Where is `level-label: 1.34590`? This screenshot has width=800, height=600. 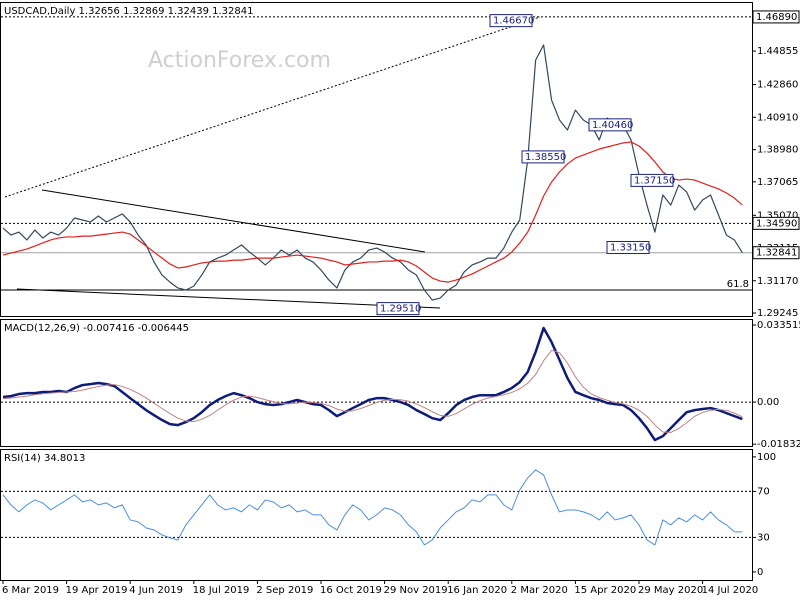
level-label: 1.34590 is located at coordinates (776, 223).